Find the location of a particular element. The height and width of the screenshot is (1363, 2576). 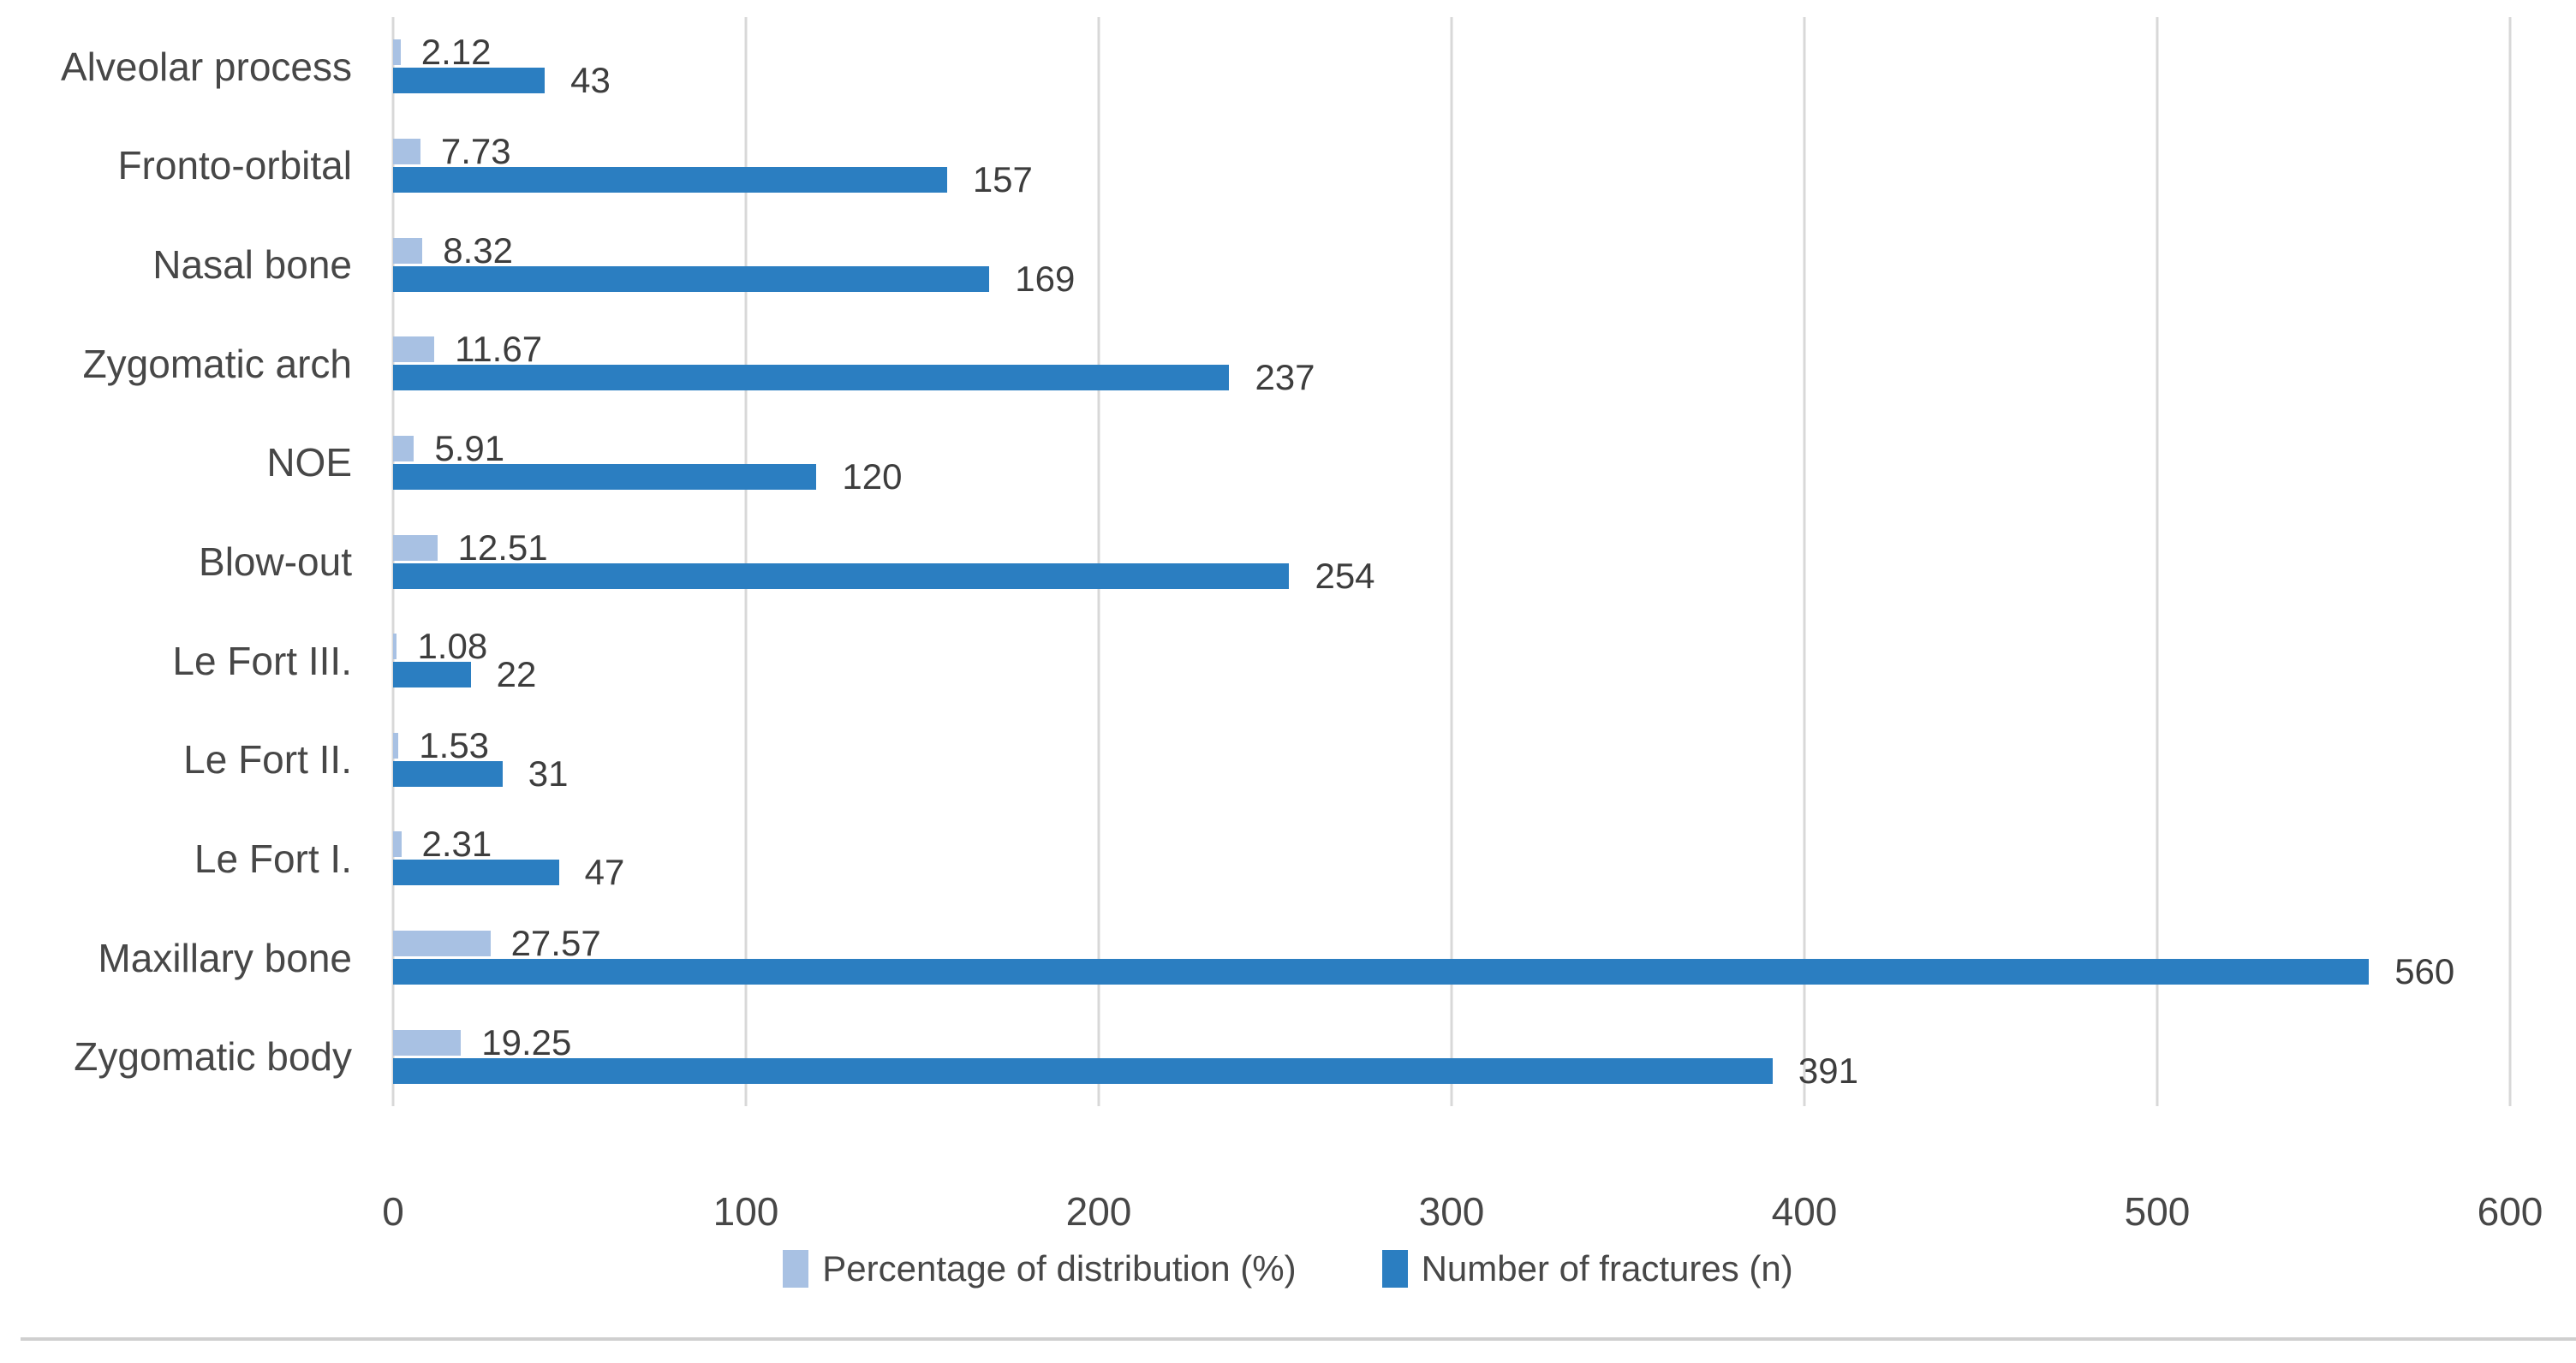

x-tick-label: 300 is located at coordinates (1452, 1211).